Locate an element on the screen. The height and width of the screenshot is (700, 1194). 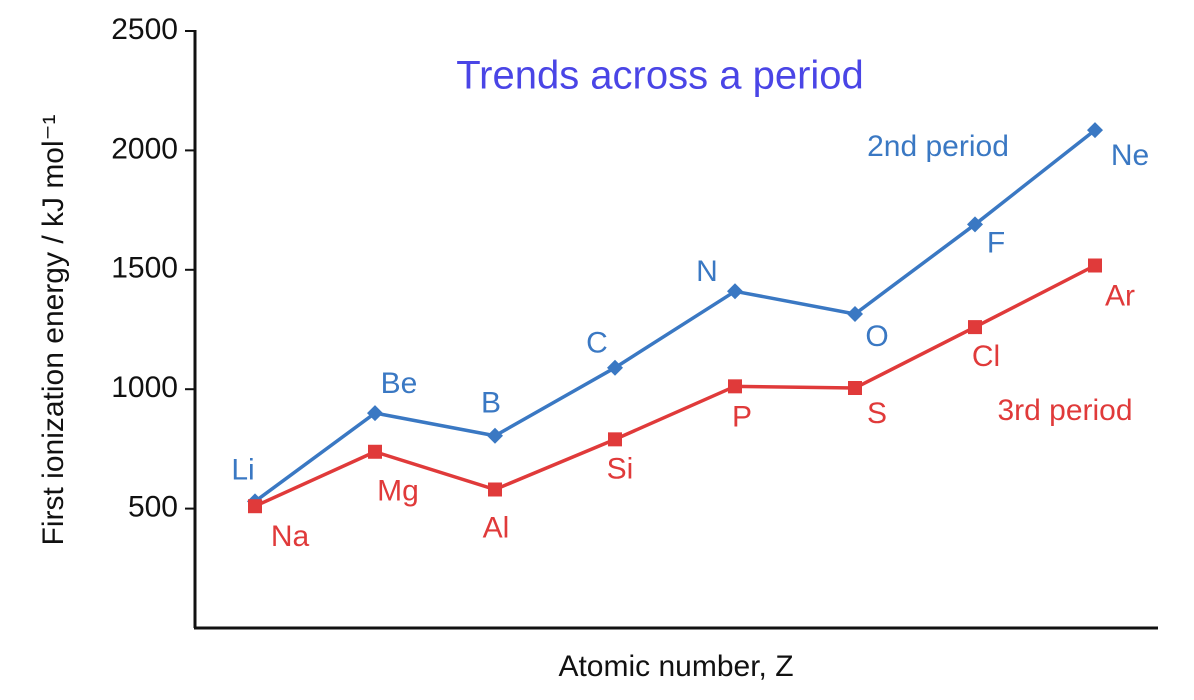
point-label: O is located at coordinates (876, 336).